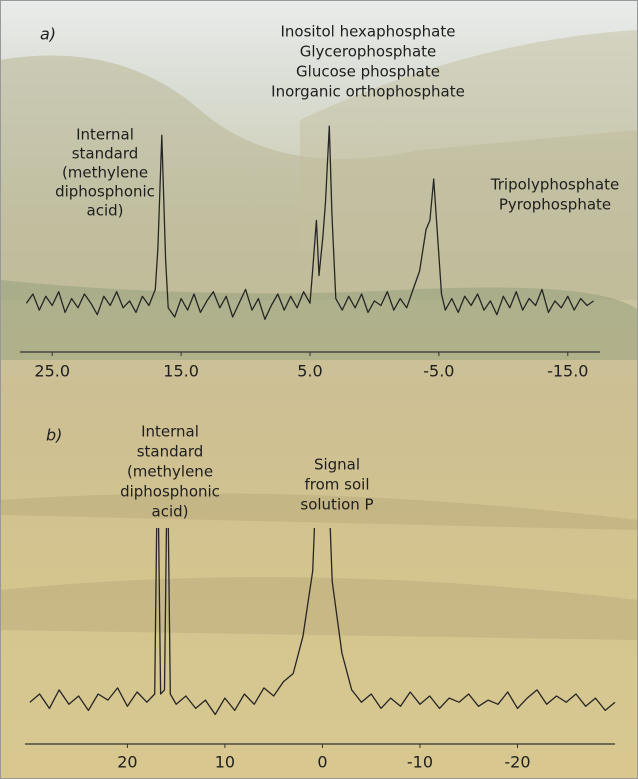 The image size is (638, 779). What do you see at coordinates (368, 32) in the screenshot?
I see `annotation: Inositol hexaphosphate` at bounding box center [368, 32].